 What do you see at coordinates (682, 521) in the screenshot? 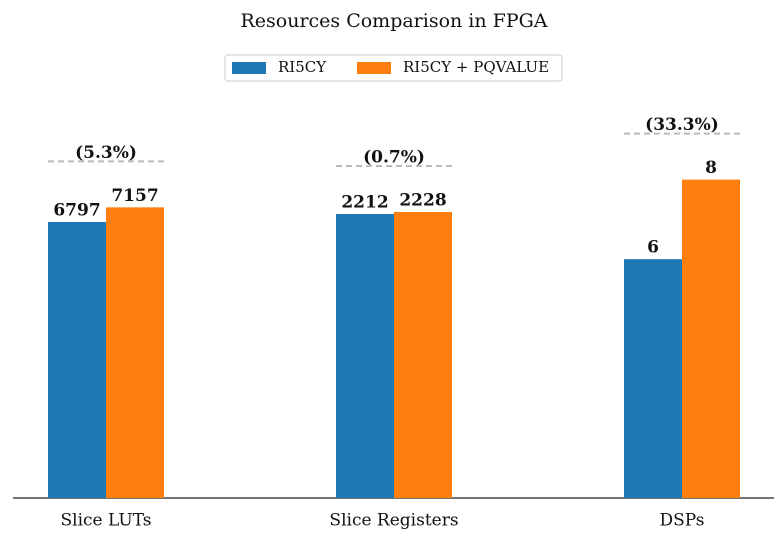
I see `x-tick-label: DSPs` at bounding box center [682, 521].